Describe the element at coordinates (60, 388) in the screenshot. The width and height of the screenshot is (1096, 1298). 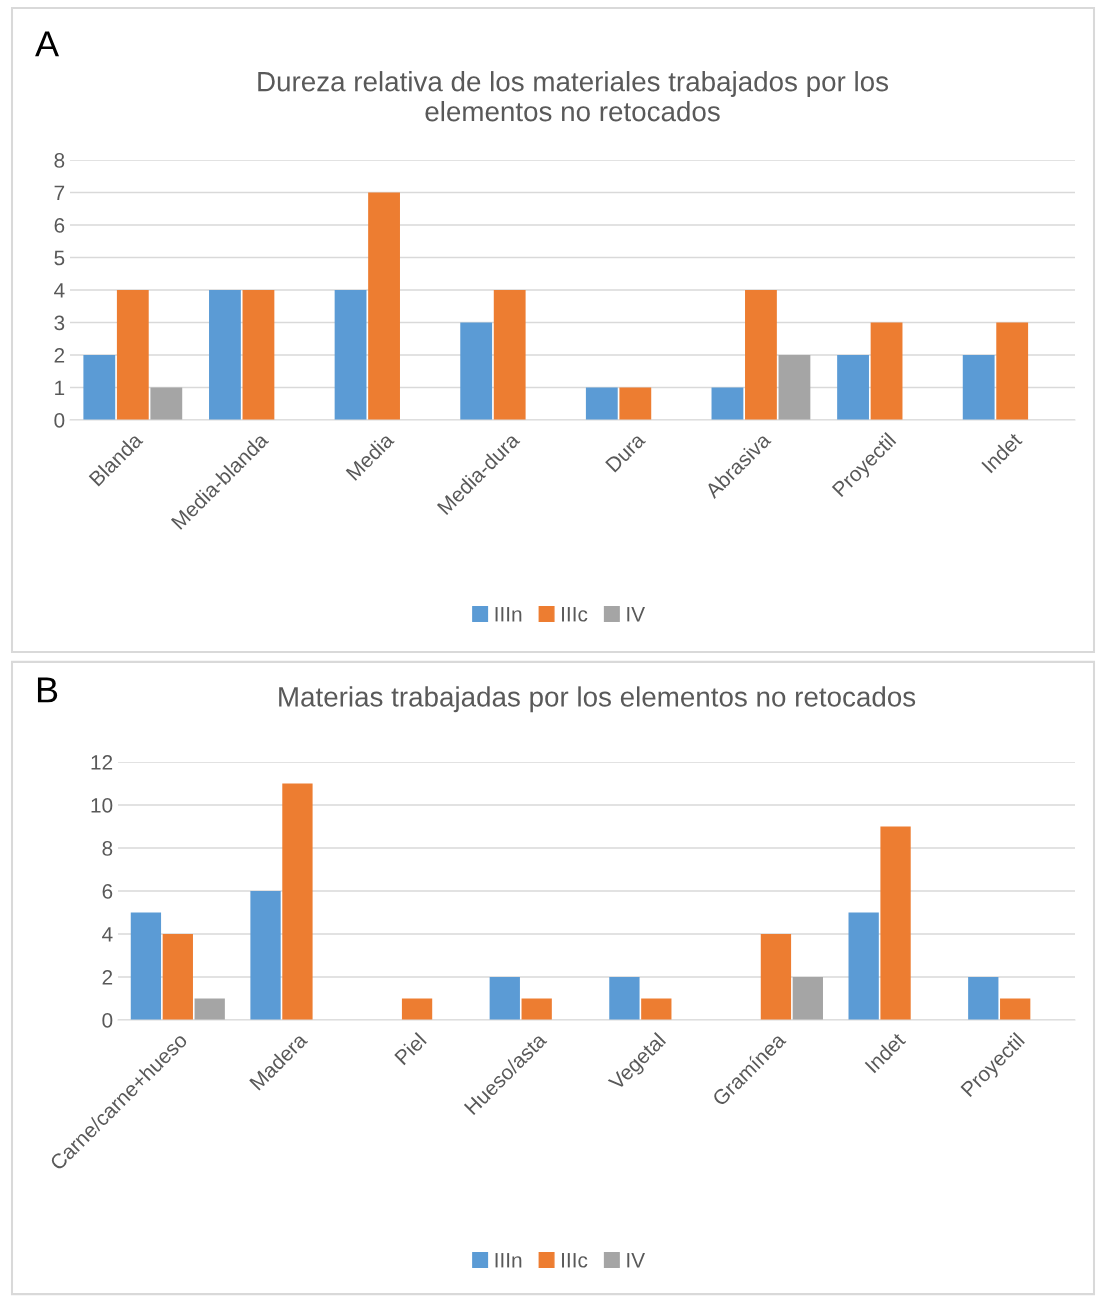
I see `y-tick-label: 1` at that location.